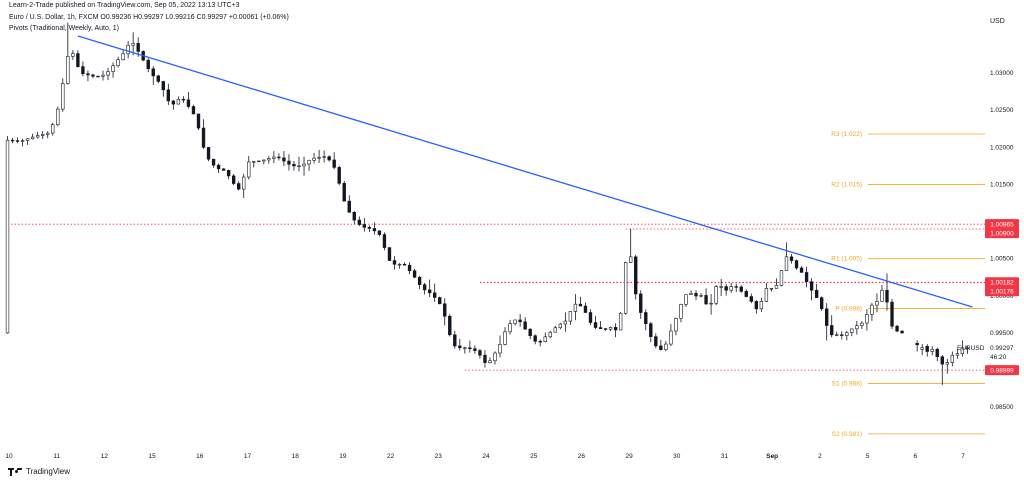  Describe the element at coordinates (629, 456) in the screenshot. I see `time-tick-label: 29` at that location.